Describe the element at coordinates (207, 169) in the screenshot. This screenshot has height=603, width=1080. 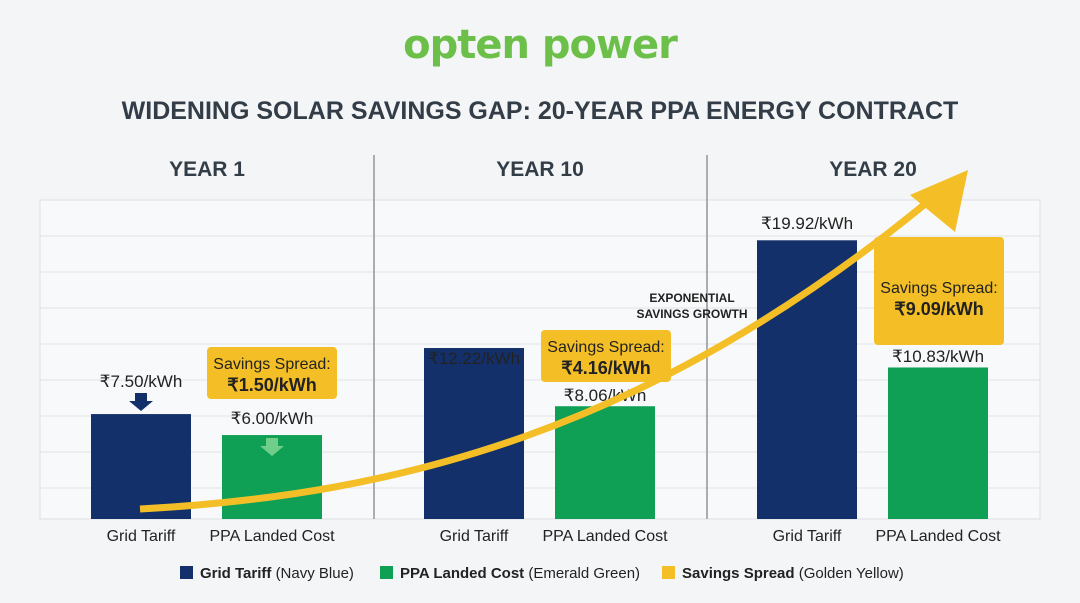
I see `group-label: YEAR 1` at that location.